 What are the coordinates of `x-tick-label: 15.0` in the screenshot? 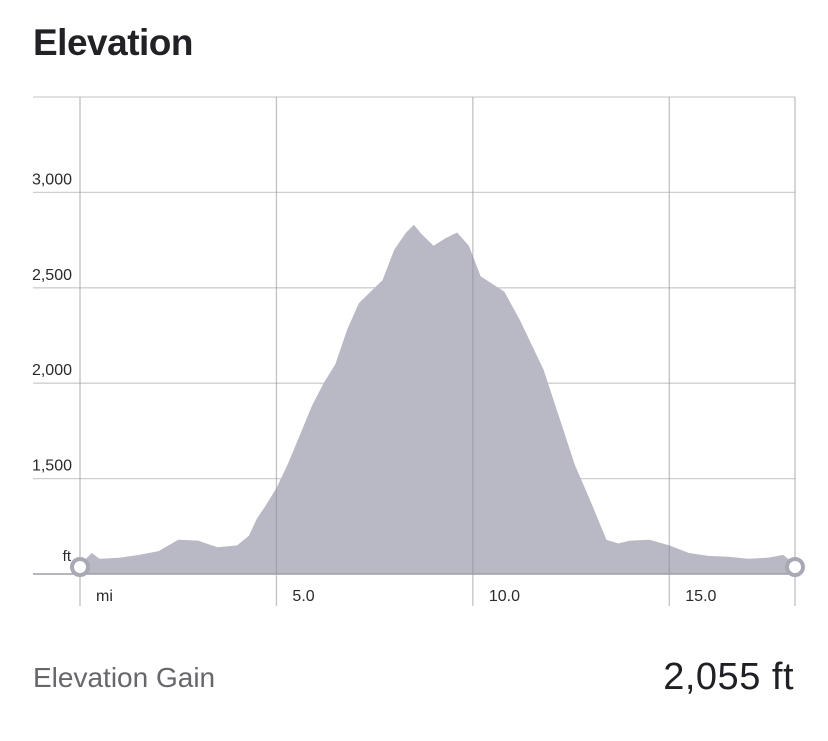 It's located at (700, 596).